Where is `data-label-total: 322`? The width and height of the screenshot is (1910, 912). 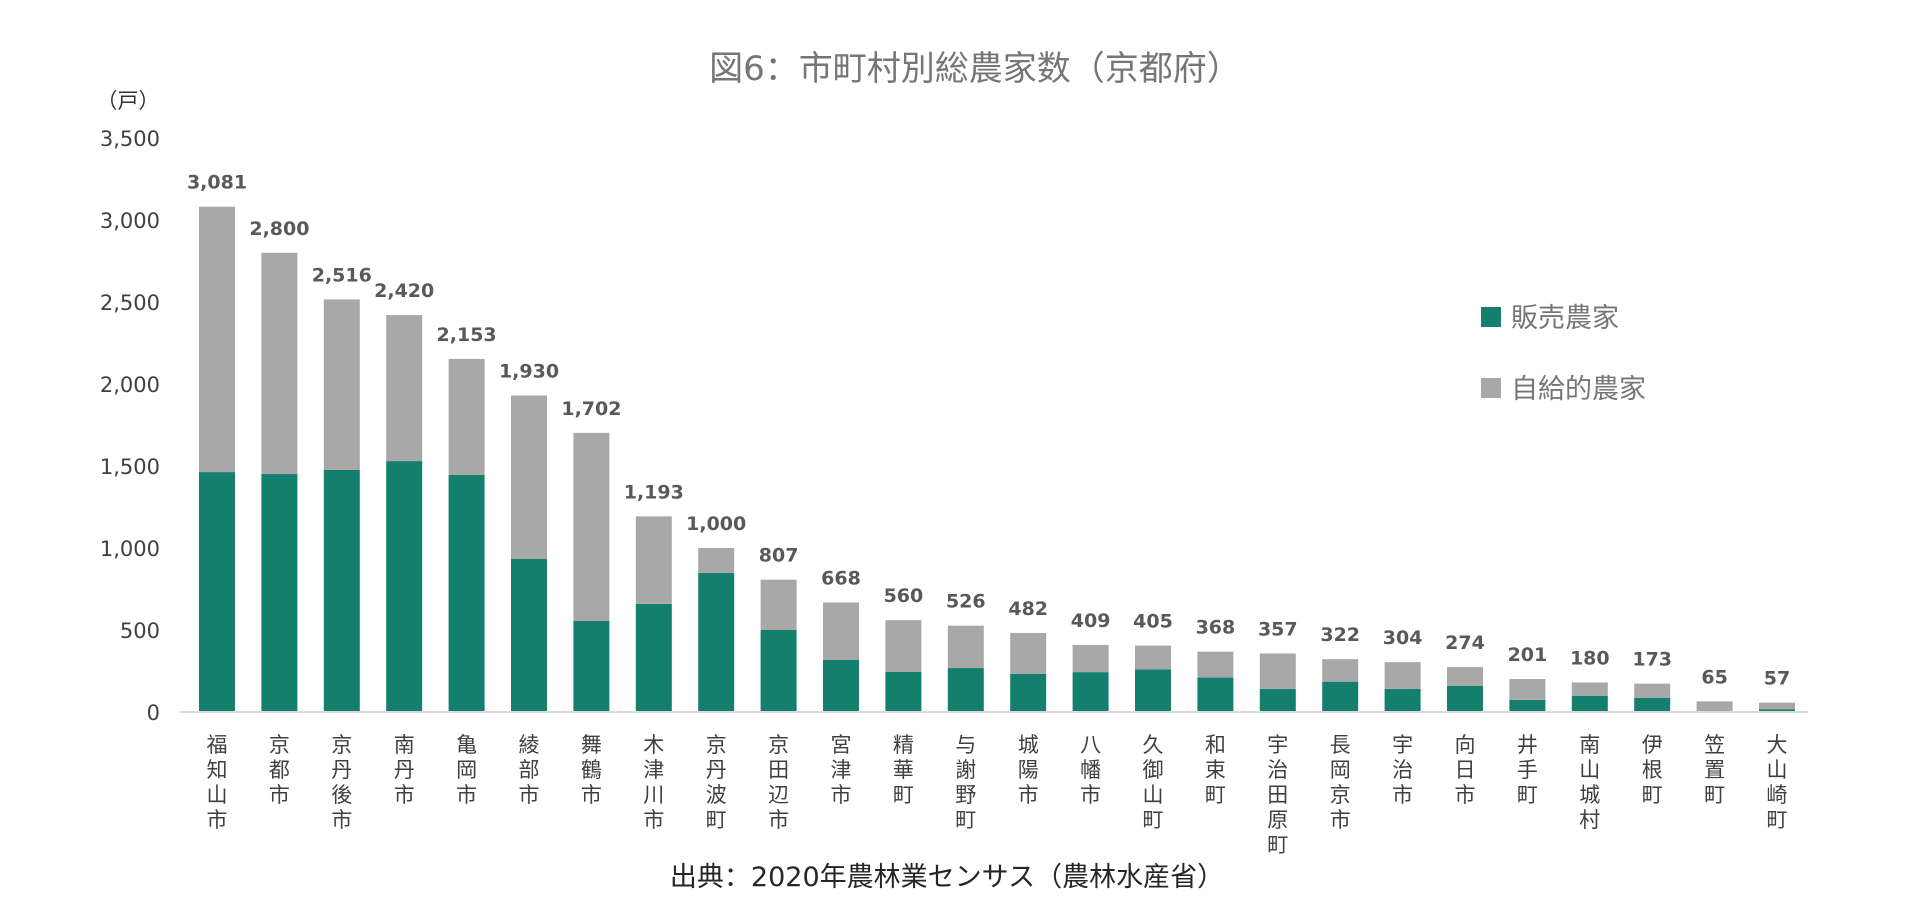
data-label-total: 322 is located at coordinates (1340, 635).